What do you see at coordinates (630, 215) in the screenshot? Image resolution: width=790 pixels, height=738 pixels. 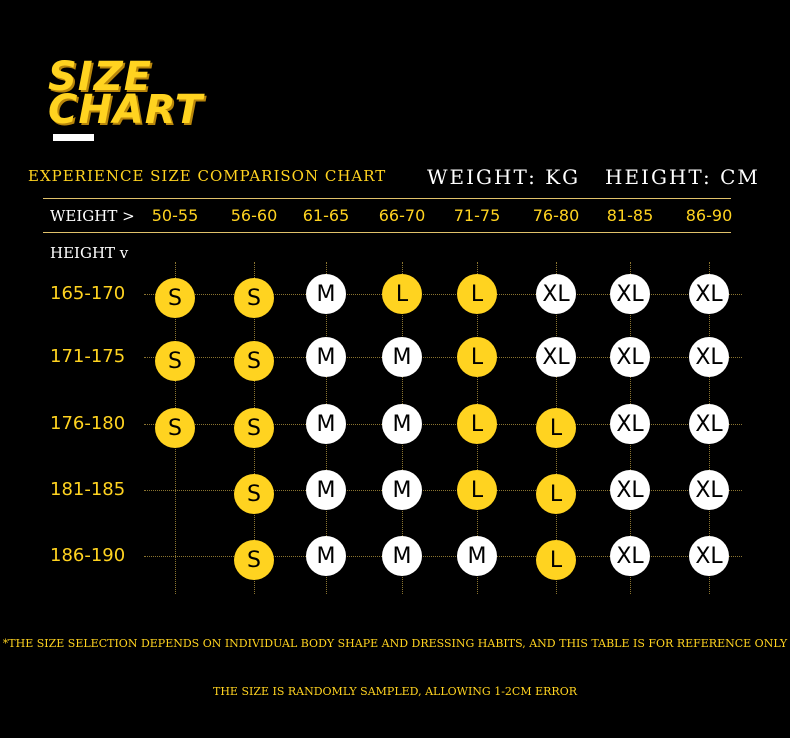 I see `weight-header: 81-85` at bounding box center [630, 215].